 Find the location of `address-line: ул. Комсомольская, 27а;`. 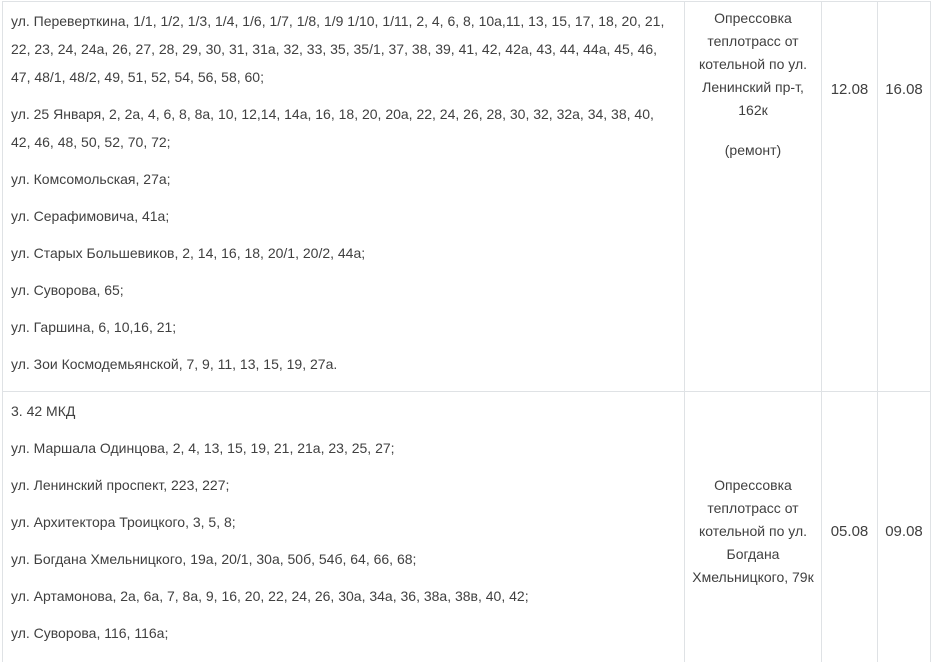

address-line: ул. Комсомольская, 27а; is located at coordinates (91, 179).